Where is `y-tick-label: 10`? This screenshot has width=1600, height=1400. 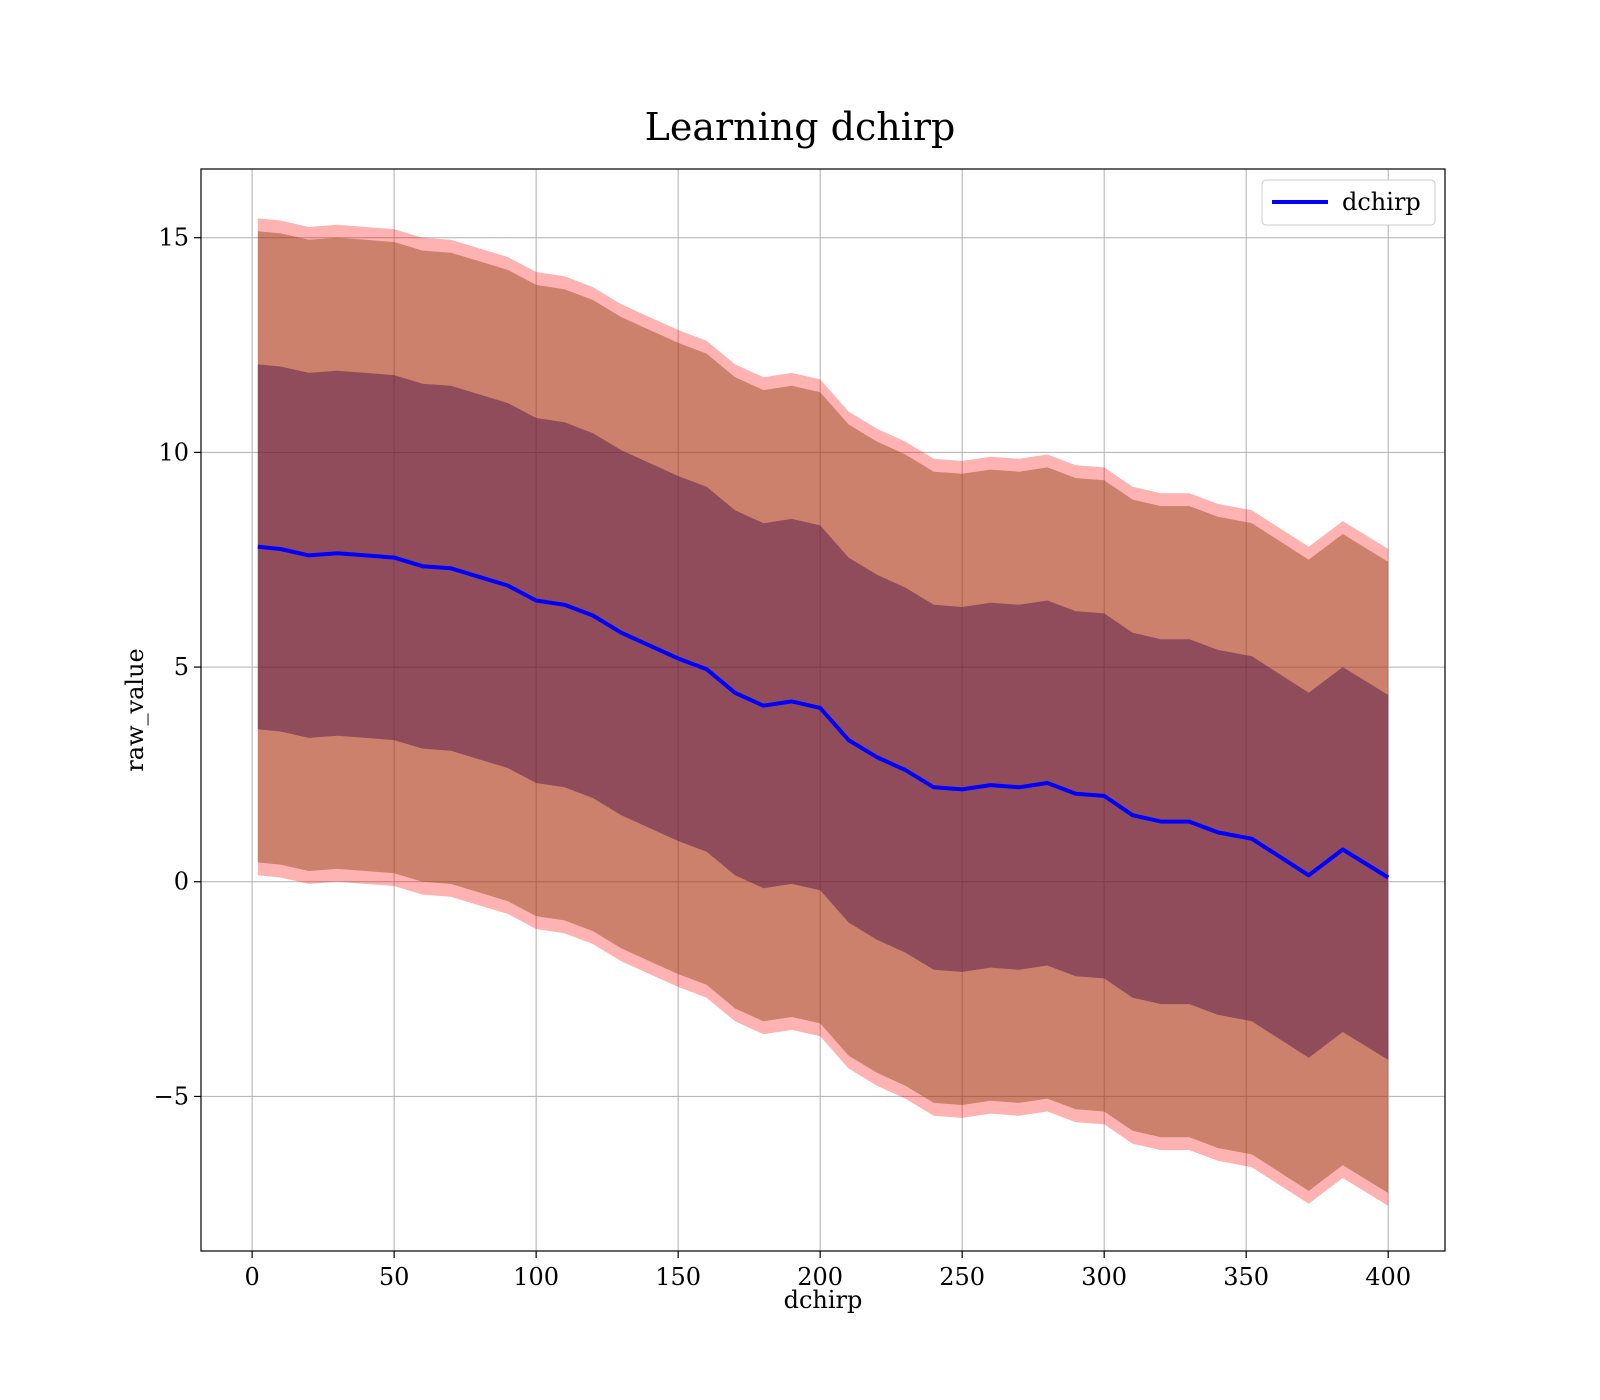 y-tick-label: 10 is located at coordinates (173, 452).